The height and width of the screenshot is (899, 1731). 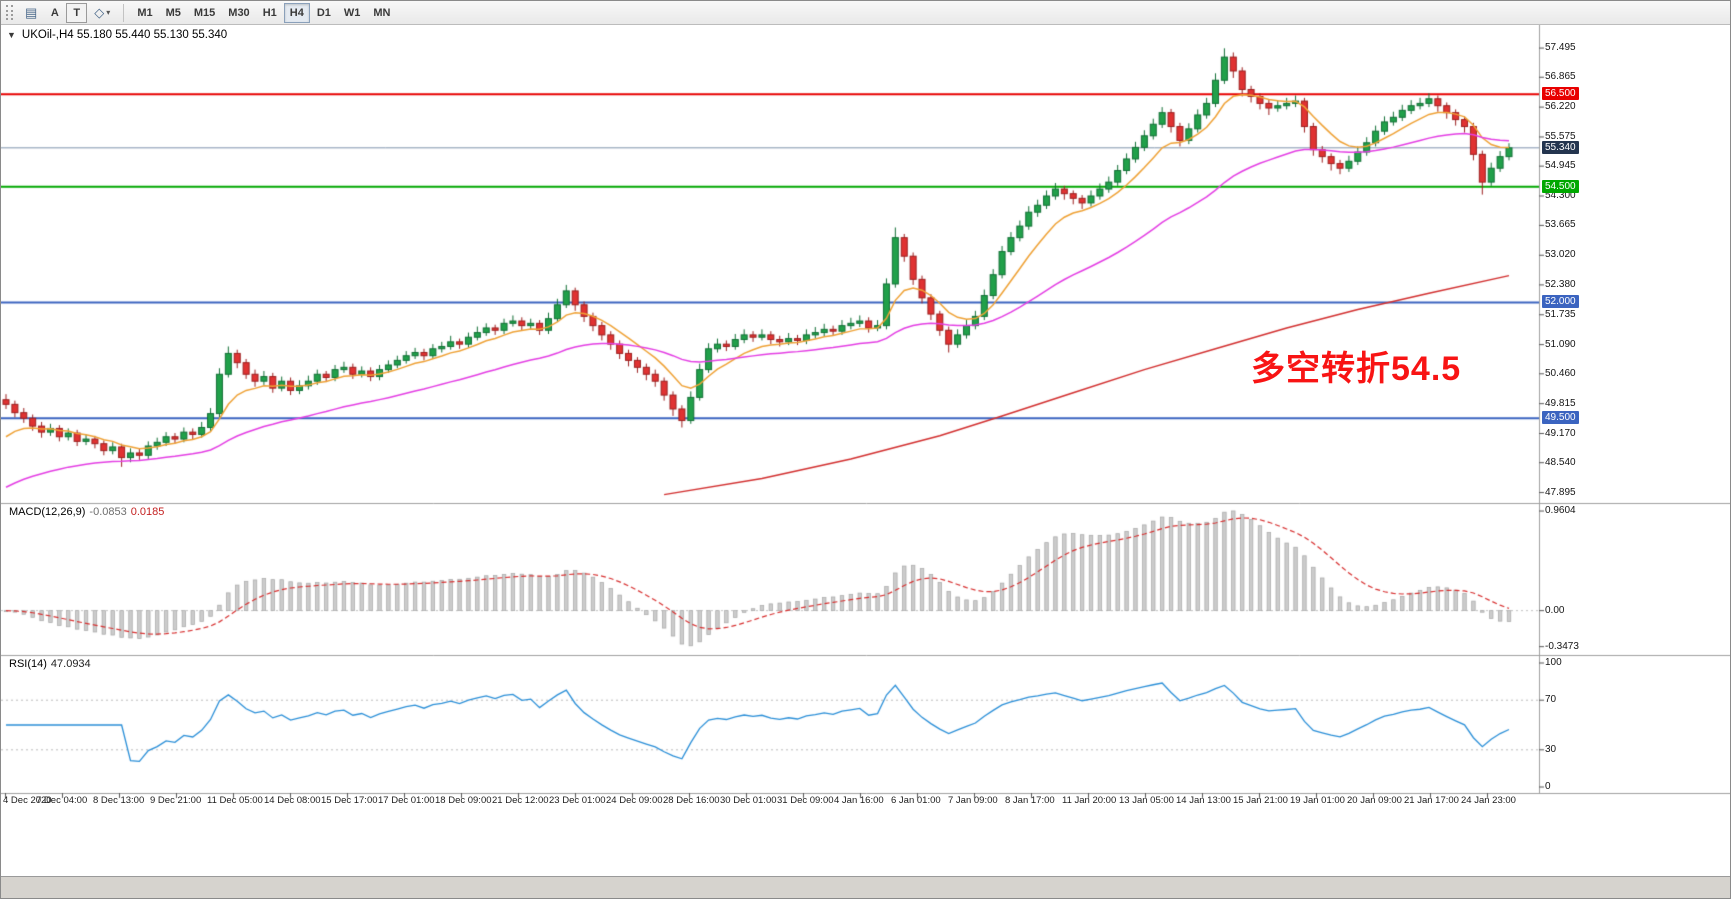 What do you see at coordinates (31, 13) in the screenshot?
I see `templates-icon: ▤` at bounding box center [31, 13].